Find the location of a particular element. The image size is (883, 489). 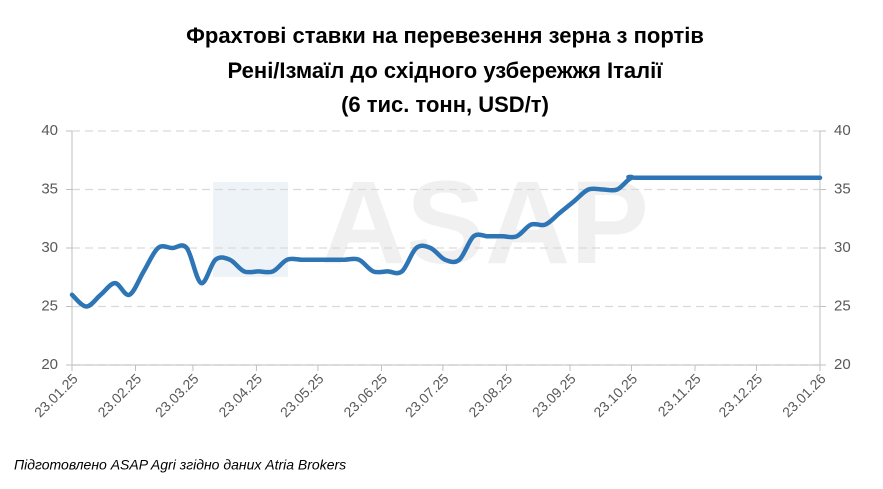

watermark: ASAP is located at coordinates (485, 223).